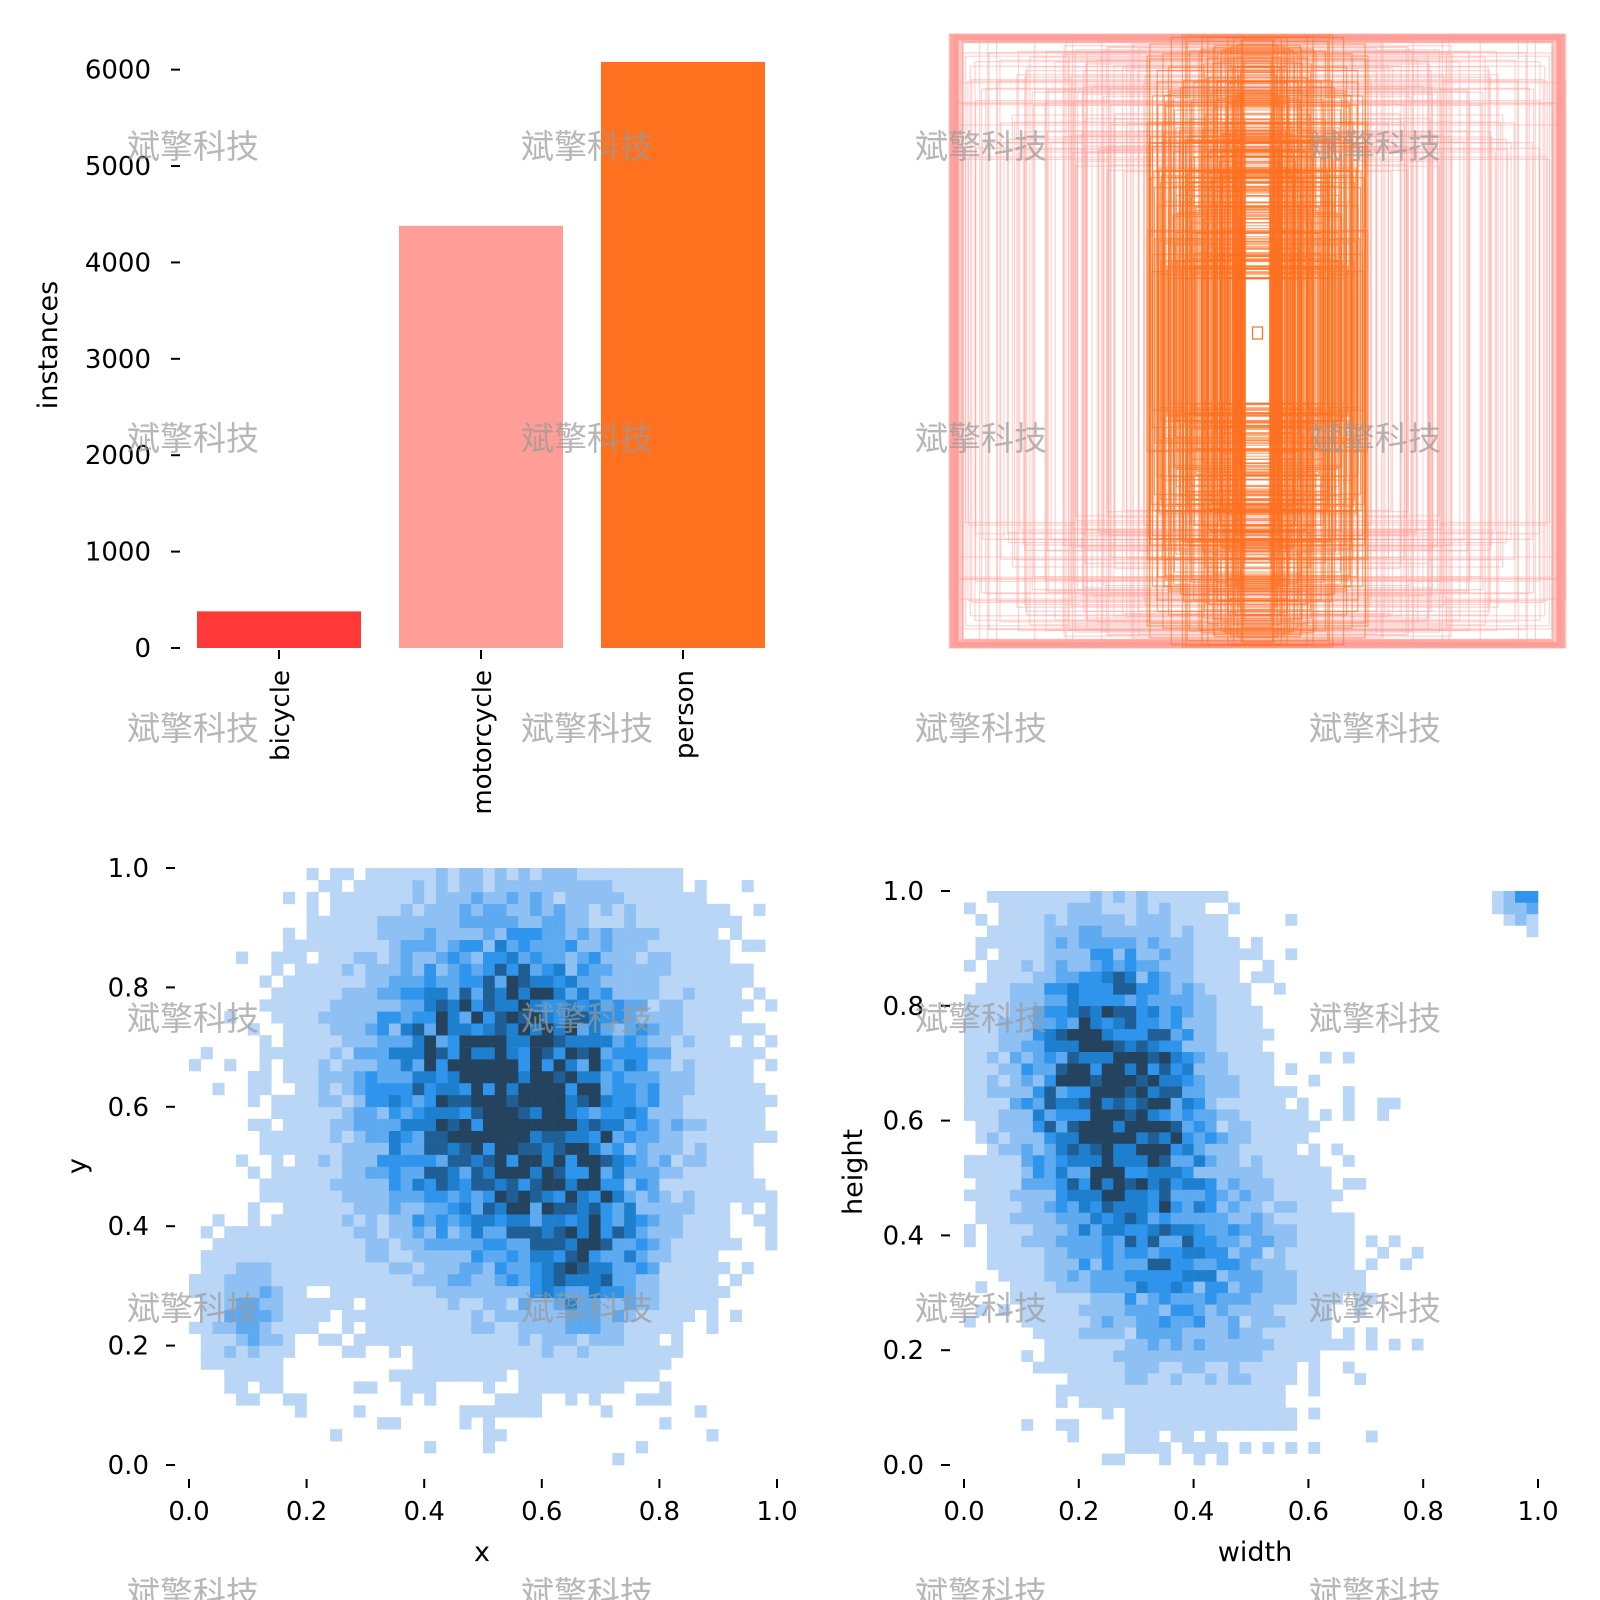 Image resolution: width=1600 pixels, height=1600 pixels. I want to click on x-tick-label: 1.0, so click(1537, 1512).